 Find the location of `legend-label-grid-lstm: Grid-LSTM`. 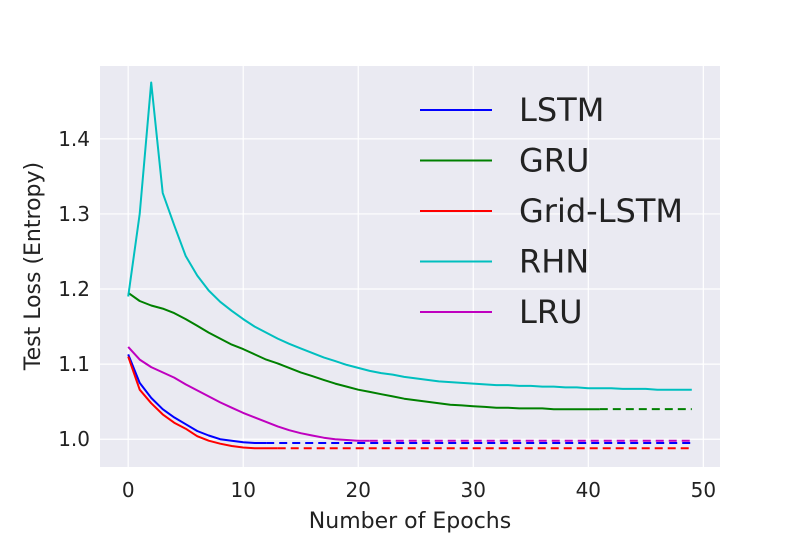

legend-label-grid-lstm: Grid-LSTM is located at coordinates (601, 211).